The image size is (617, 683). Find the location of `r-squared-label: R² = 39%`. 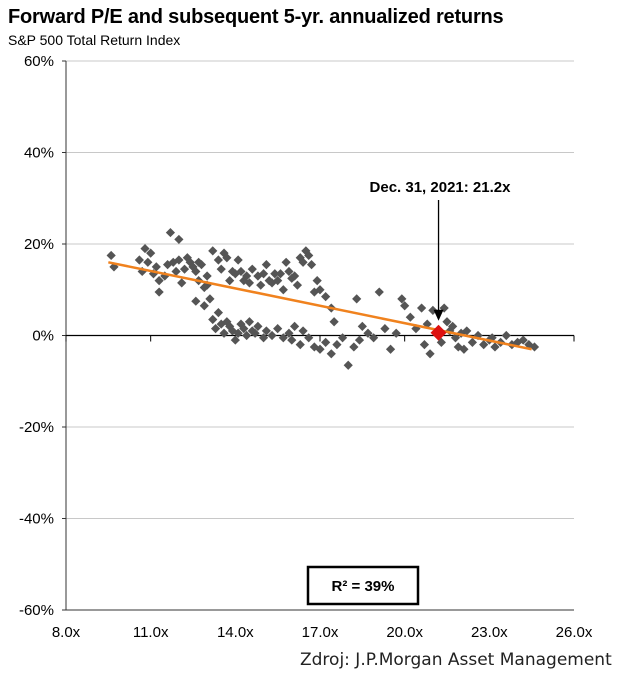

r-squared-label: R² = 39% is located at coordinates (363, 586).